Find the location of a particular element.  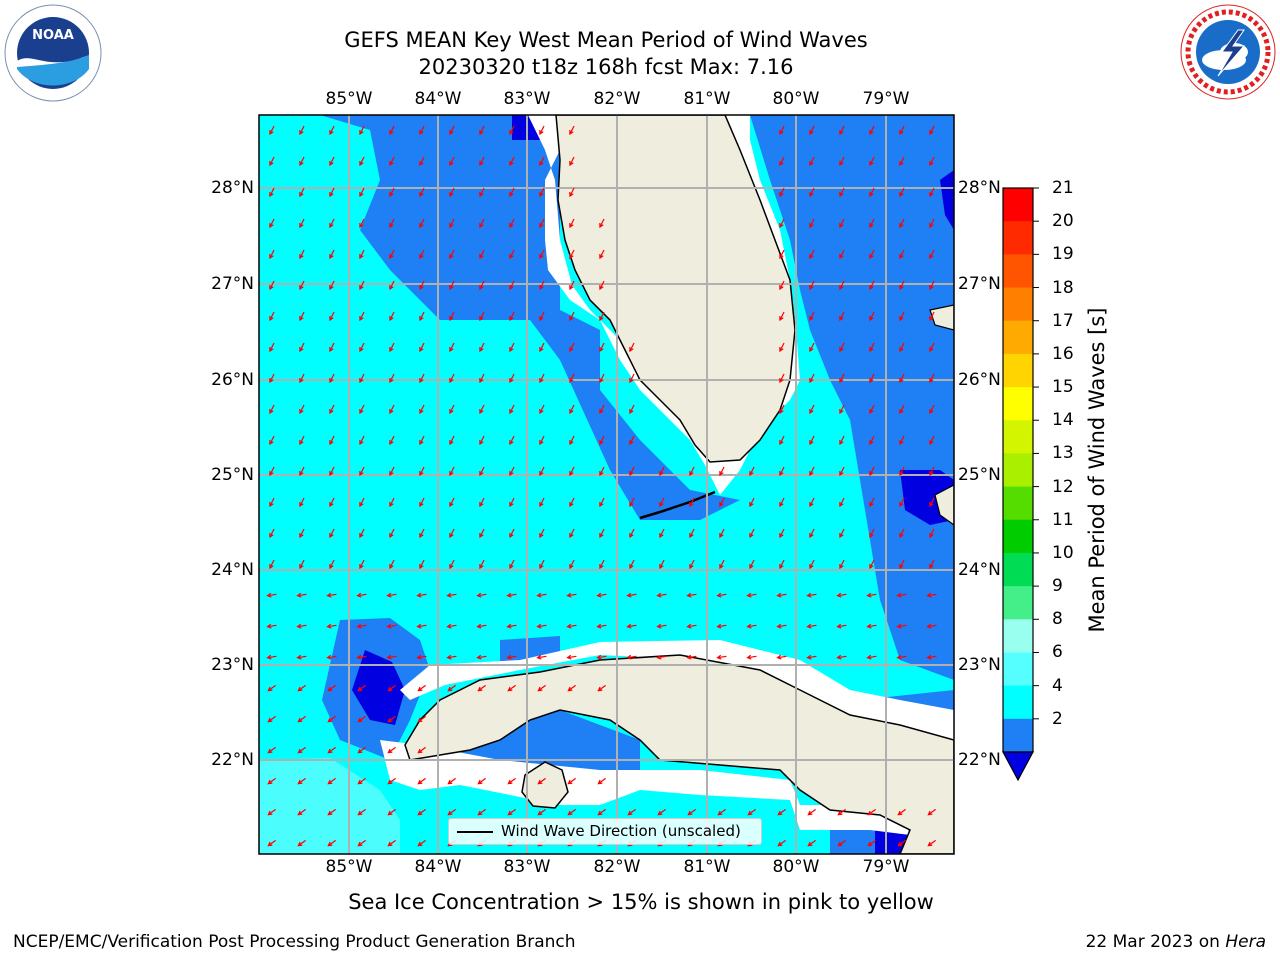

lon-label-bottom: 85°W is located at coordinates (349, 867).